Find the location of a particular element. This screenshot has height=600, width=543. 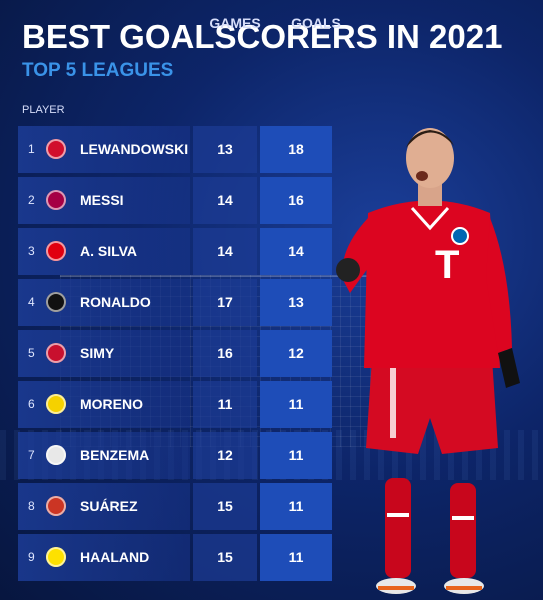

frankfurt-logo is located at coordinates (56, 251).